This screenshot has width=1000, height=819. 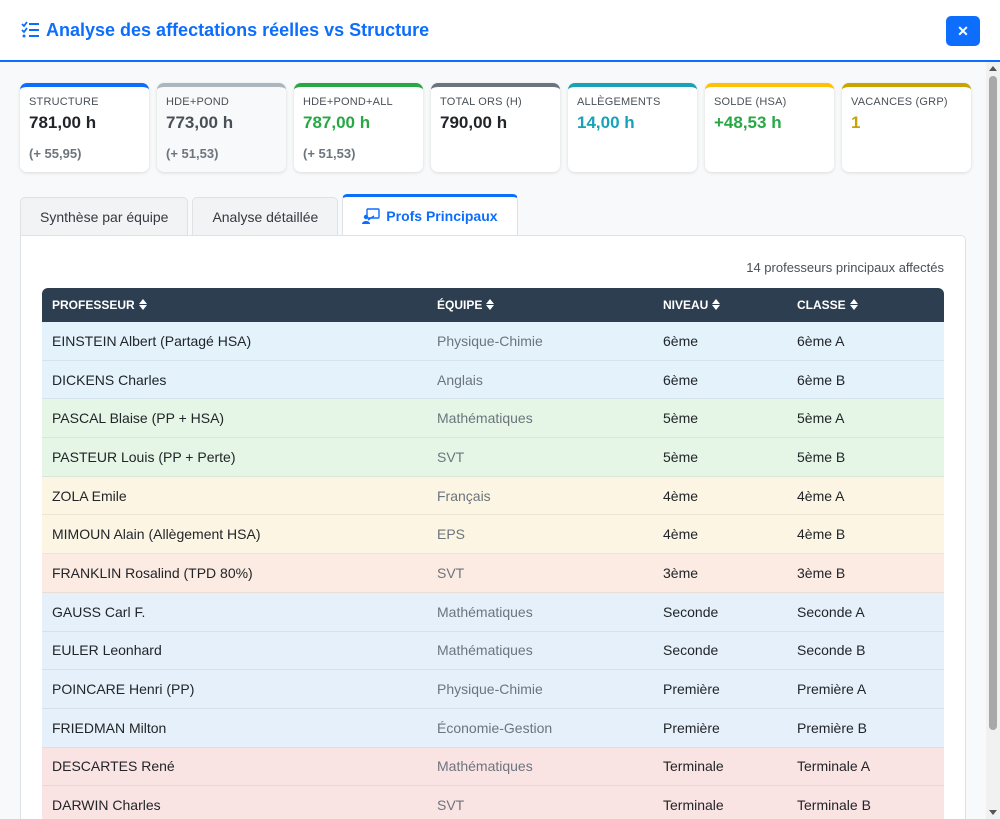 What do you see at coordinates (234, 341) in the screenshot?
I see `cell-professeur: EINSTEIN Albert (Partagé HSA)` at bounding box center [234, 341].